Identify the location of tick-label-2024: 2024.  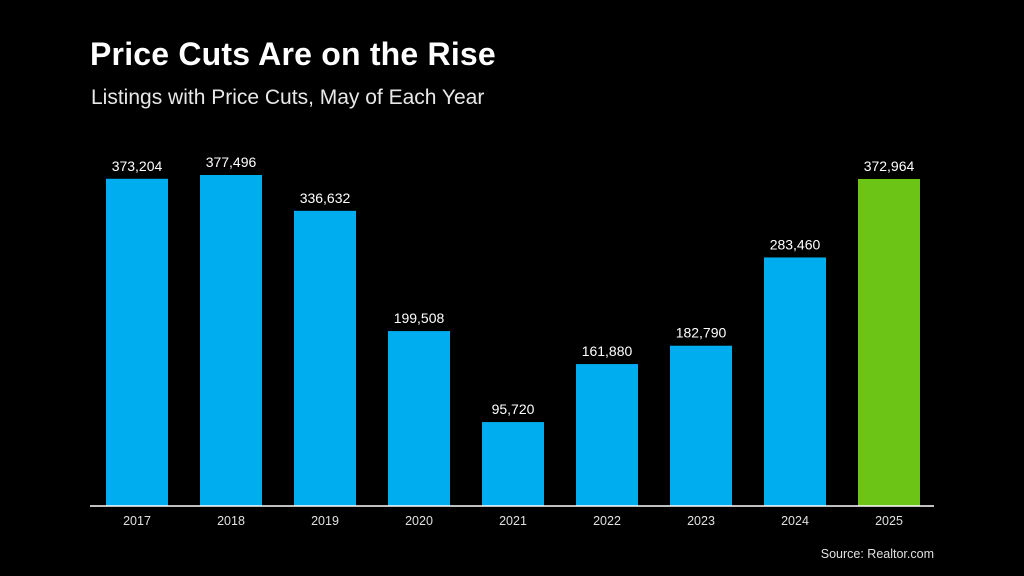
(795, 521).